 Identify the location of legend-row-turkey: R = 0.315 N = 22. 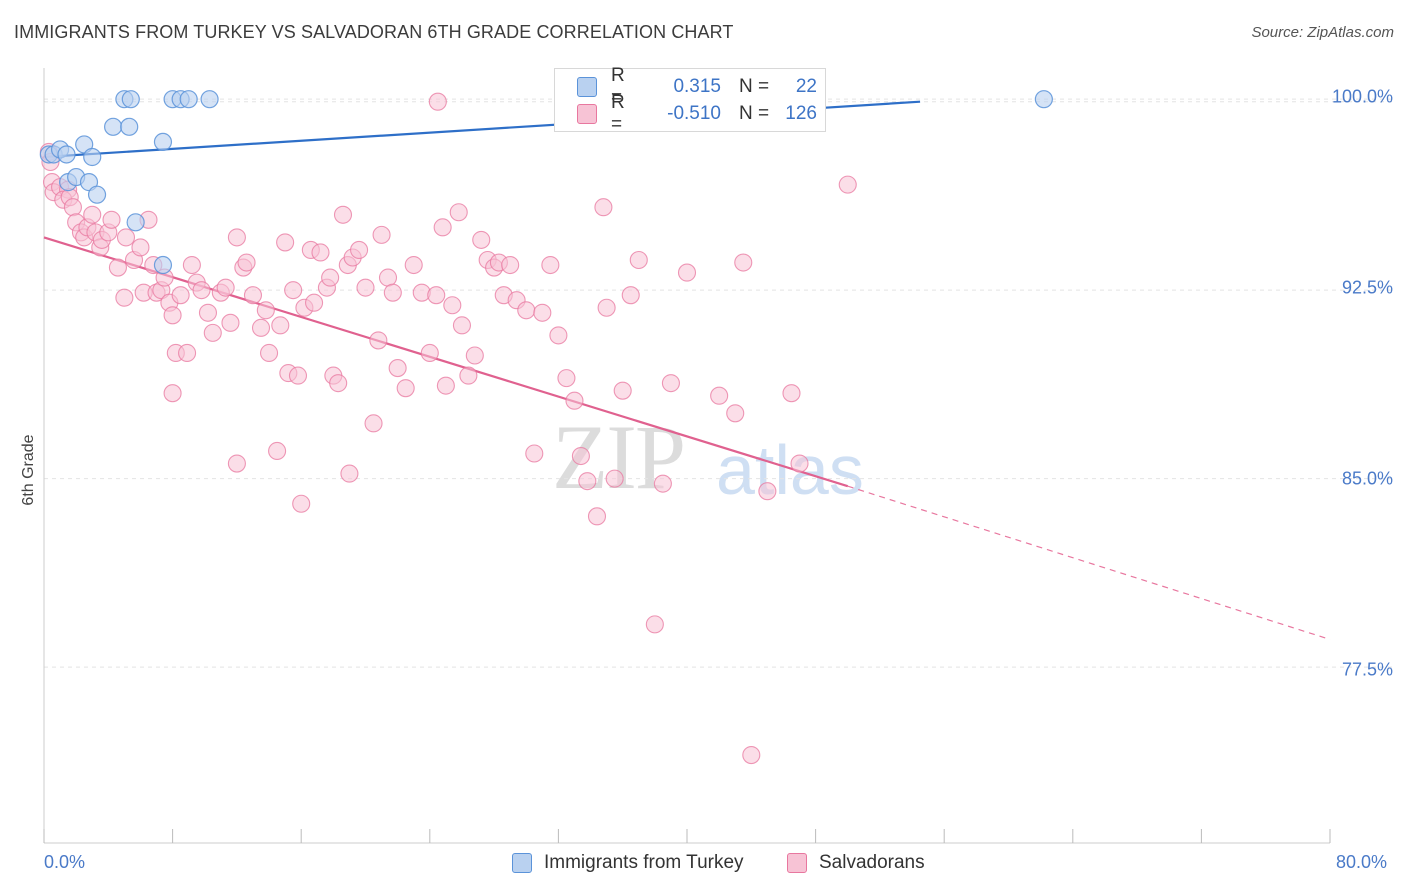
(697, 86).